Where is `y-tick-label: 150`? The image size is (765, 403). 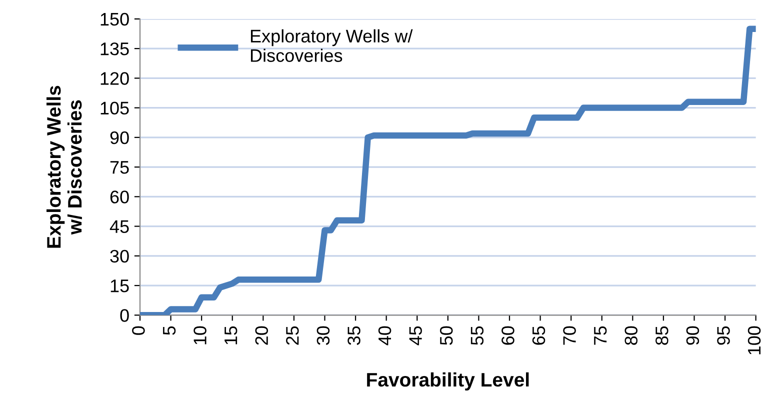 y-tick-label: 150 is located at coordinates (114, 19).